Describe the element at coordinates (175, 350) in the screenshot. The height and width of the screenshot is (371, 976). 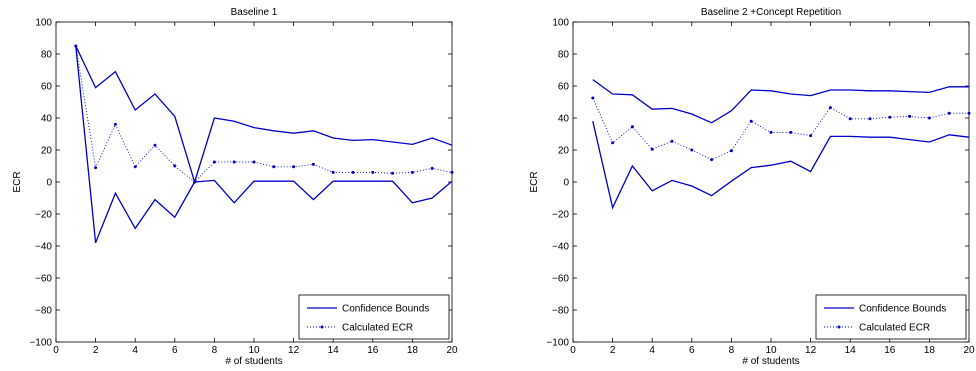
I see `x-tick-label: 6` at that location.